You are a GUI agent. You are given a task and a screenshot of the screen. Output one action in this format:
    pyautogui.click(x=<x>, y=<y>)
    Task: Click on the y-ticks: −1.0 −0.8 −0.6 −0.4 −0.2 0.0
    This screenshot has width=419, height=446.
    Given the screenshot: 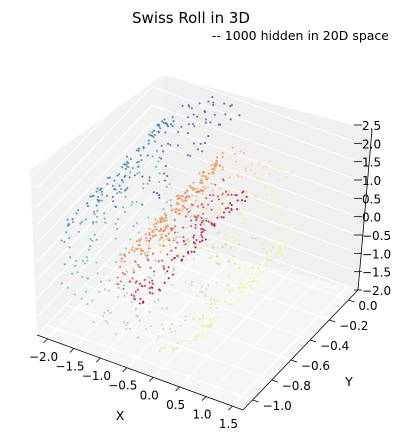 What is the action you would take?
    pyautogui.click(x=315, y=356)
    